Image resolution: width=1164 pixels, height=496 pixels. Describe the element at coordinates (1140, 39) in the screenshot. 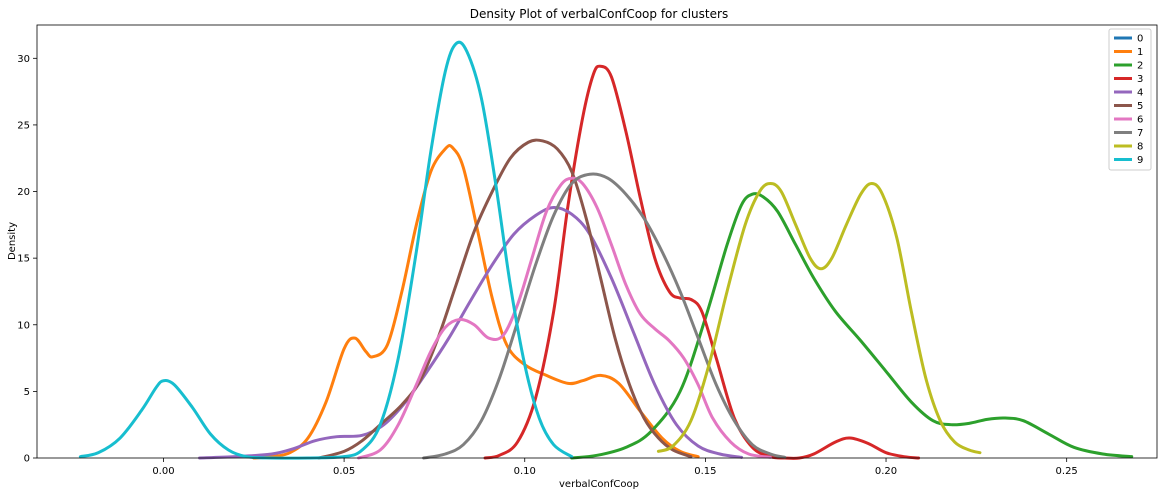

I see `legend-label-0: 0` at that location.